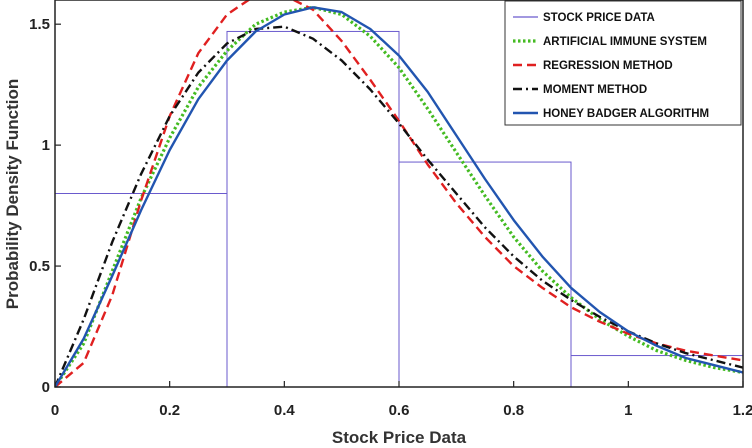 The width and height of the screenshot is (752, 448). What do you see at coordinates (625, 42) in the screenshot?
I see `legend-label-2: ARTIFICIAL IMMUNE SYSTEM` at bounding box center [625, 42].